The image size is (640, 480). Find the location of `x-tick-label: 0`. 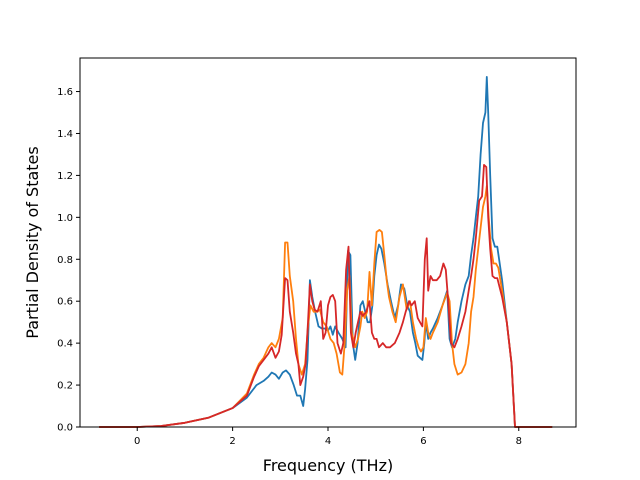

x-tick-label: 0 is located at coordinates (137, 441).